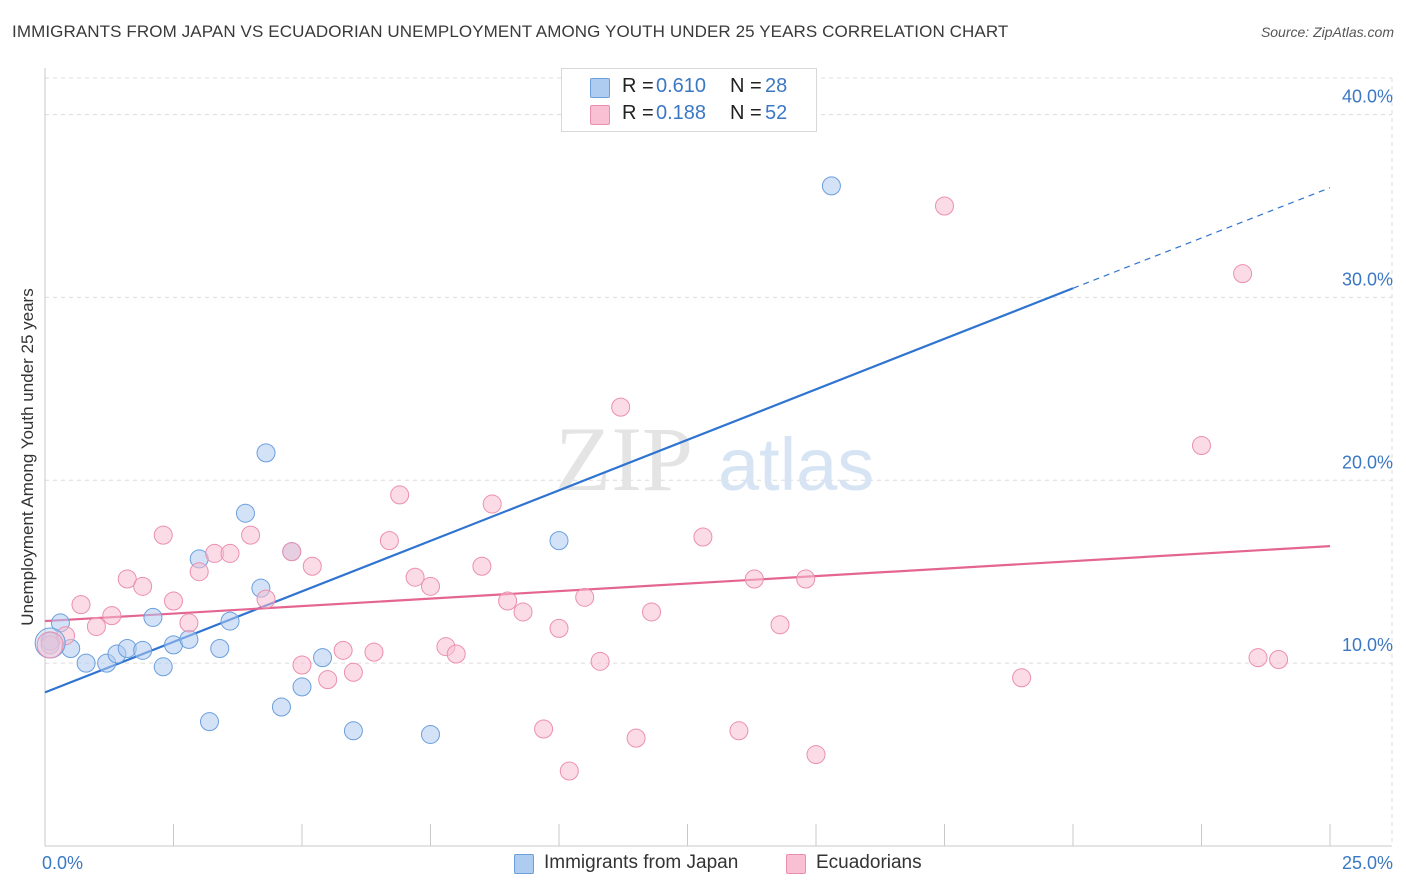 Image resolution: width=1406 pixels, height=892 pixels. Describe the element at coordinates (689, 100) in the screenshot. I see `correlation-legend: R = 0.610 N = 28 R = 0.188 N = 52` at that location.